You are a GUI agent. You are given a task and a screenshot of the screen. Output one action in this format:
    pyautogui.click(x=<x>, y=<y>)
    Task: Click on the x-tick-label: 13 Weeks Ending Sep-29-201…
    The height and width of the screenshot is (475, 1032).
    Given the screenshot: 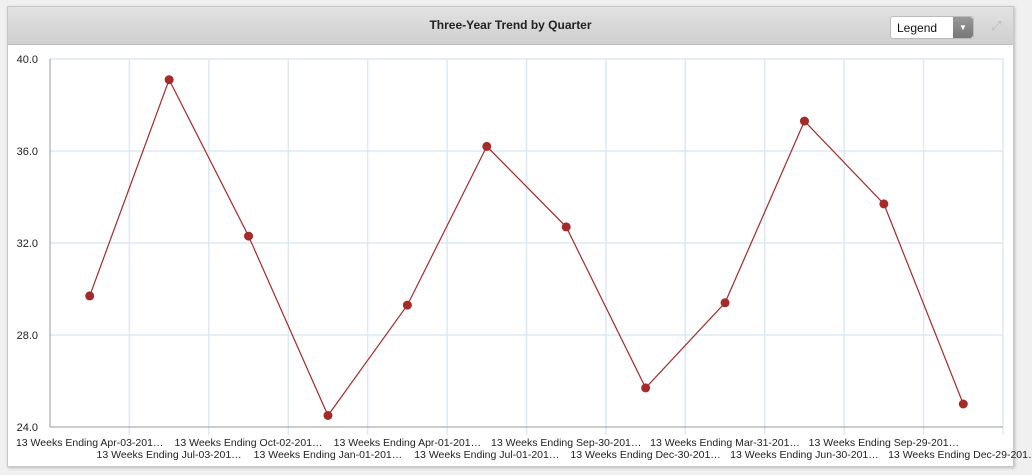 What is the action you would take?
    pyautogui.click(x=884, y=443)
    